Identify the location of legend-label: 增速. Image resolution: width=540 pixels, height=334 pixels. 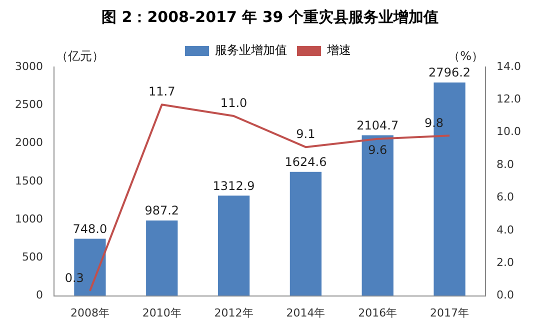
(338, 50).